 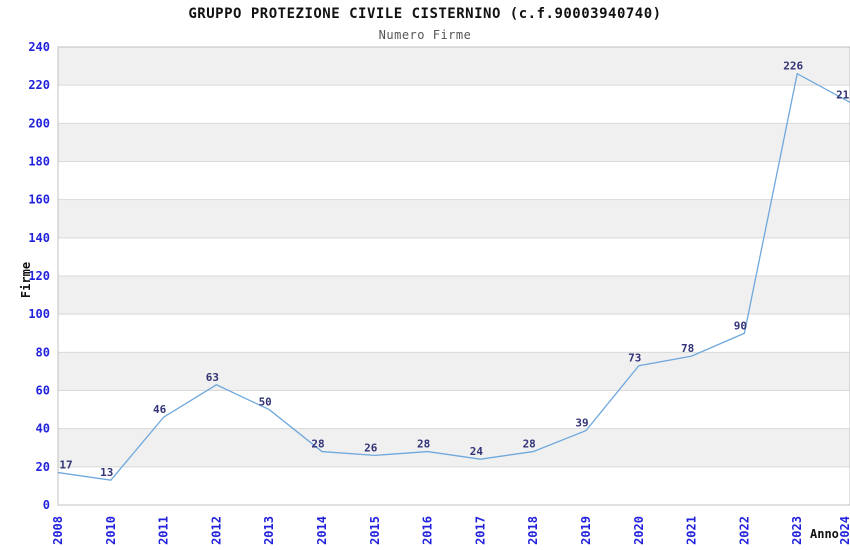 I want to click on x-tick-label: 2016, so click(x=428, y=530).